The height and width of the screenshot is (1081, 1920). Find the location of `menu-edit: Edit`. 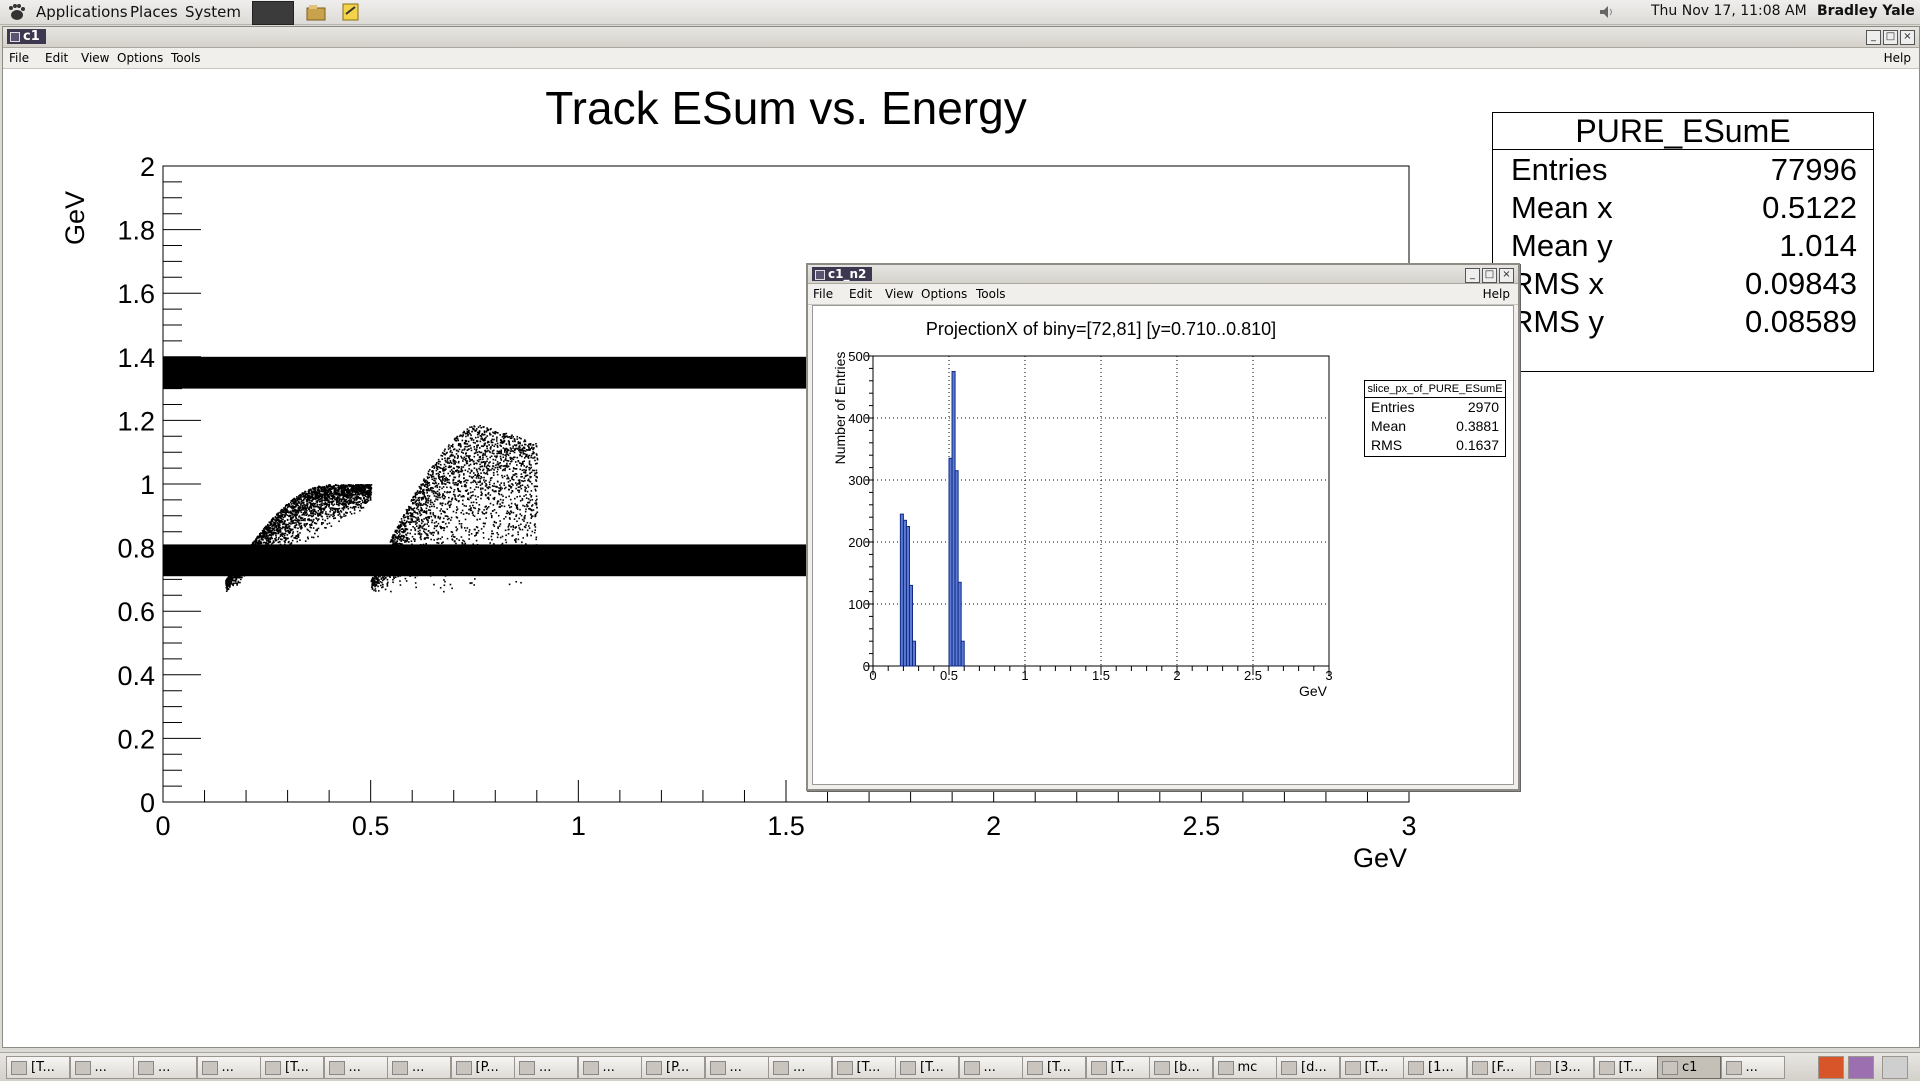

menu-edit: Edit is located at coordinates (57, 58).